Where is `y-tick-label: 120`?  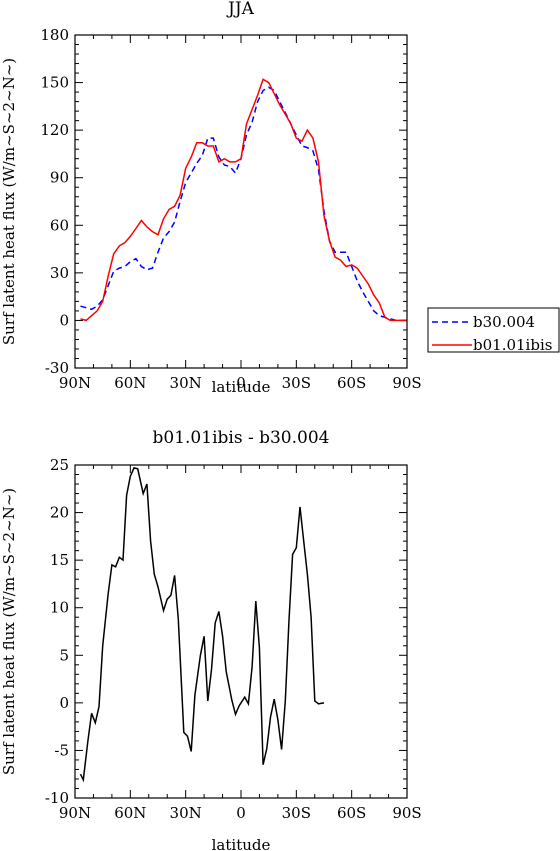 y-tick-label: 120 is located at coordinates (54, 130).